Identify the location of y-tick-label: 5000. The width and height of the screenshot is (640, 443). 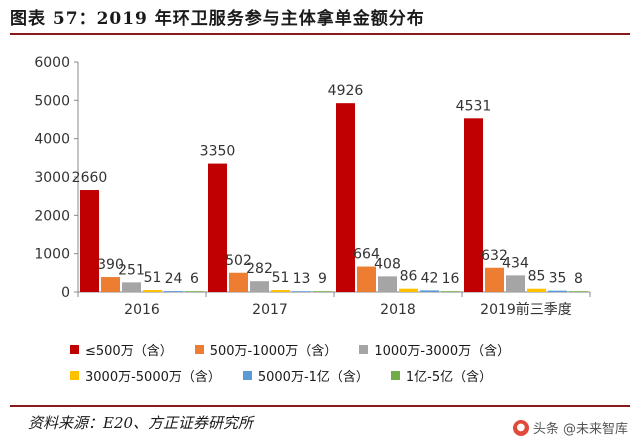
(52, 101).